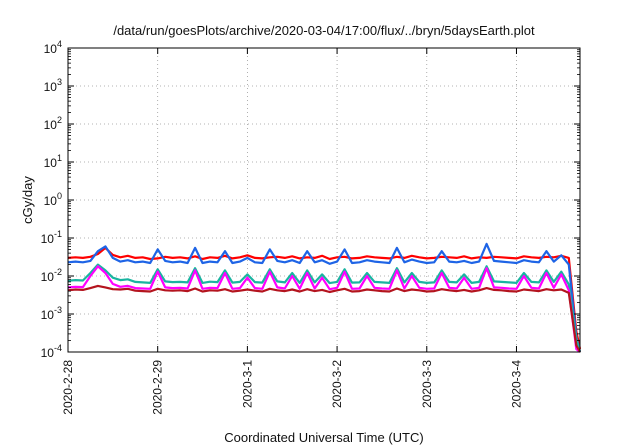 This screenshot has width=640, height=448. What do you see at coordinates (53, 123) in the screenshot?
I see `y-tick-label: 10²` at bounding box center [53, 123].